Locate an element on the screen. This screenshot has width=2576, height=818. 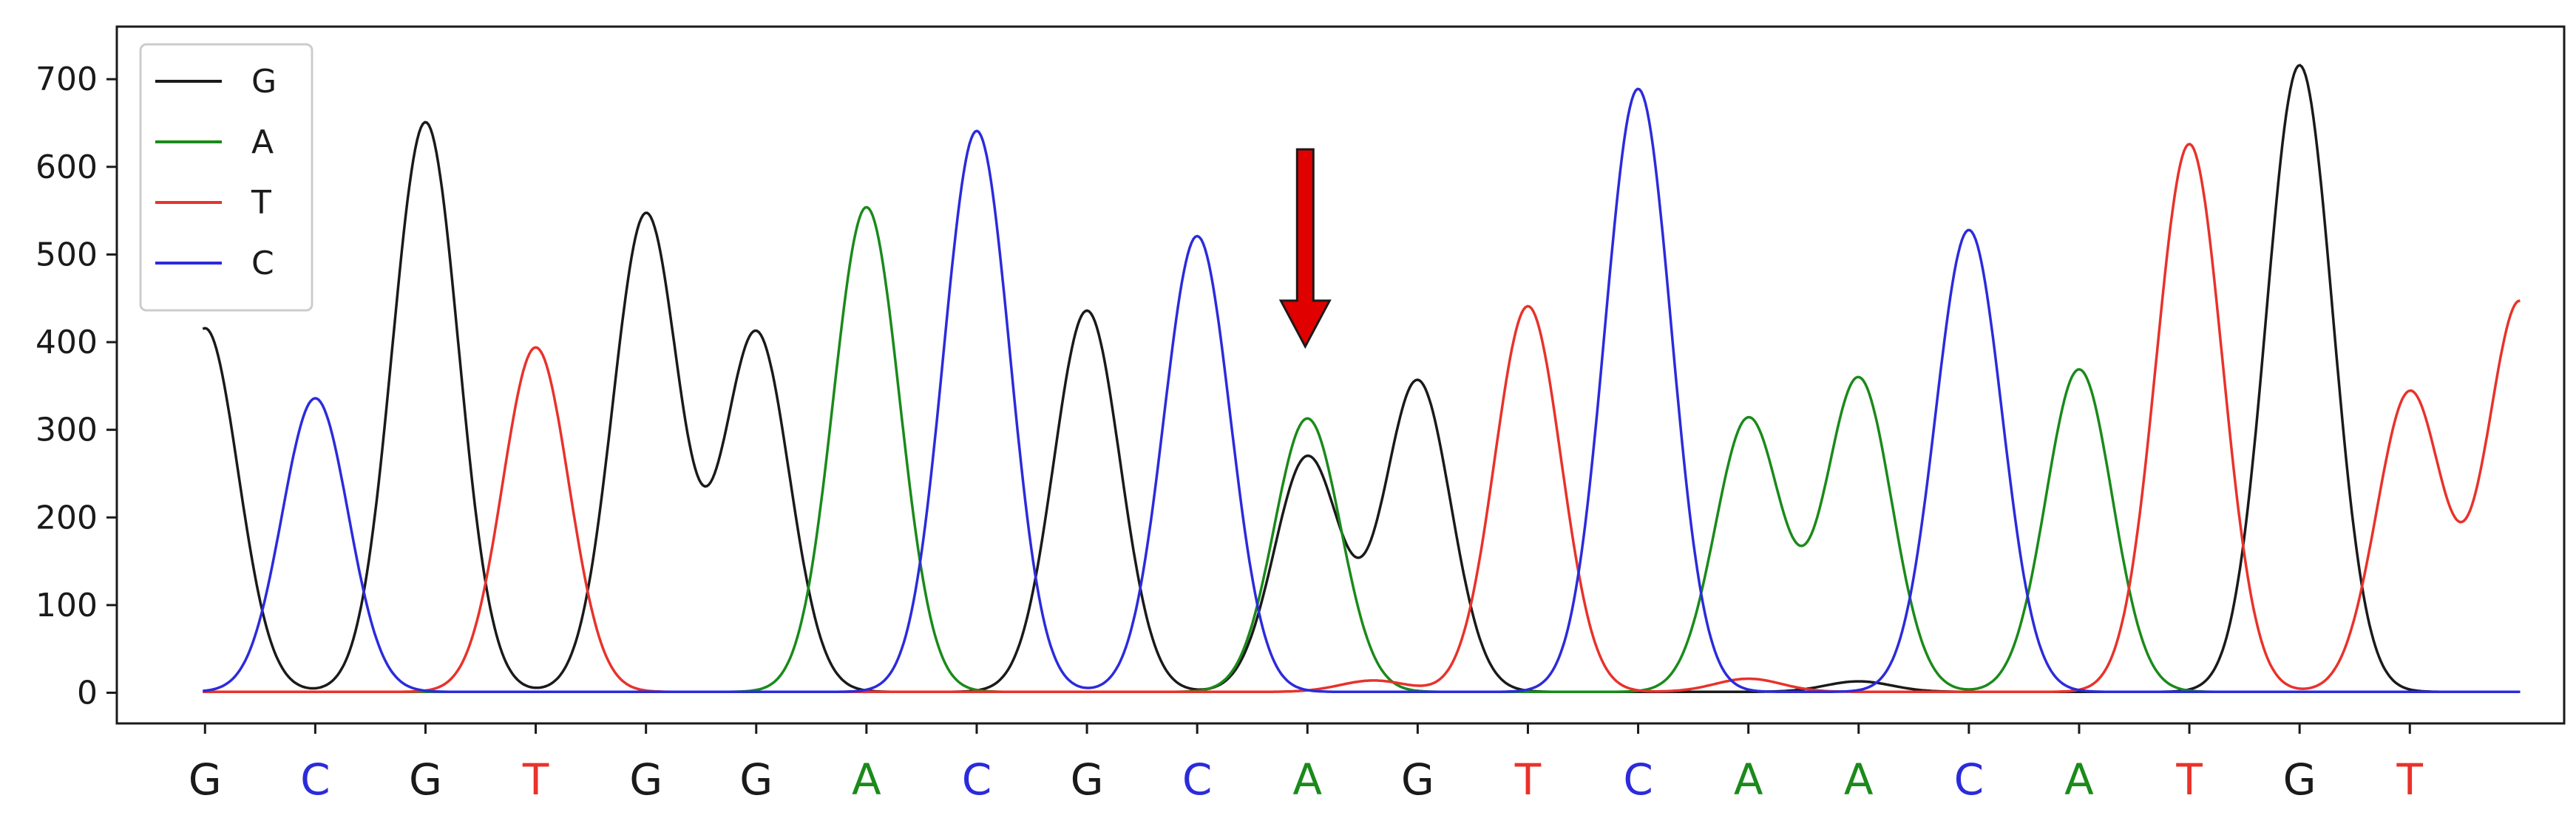
y-tick-label: 700 is located at coordinates (66, 79).